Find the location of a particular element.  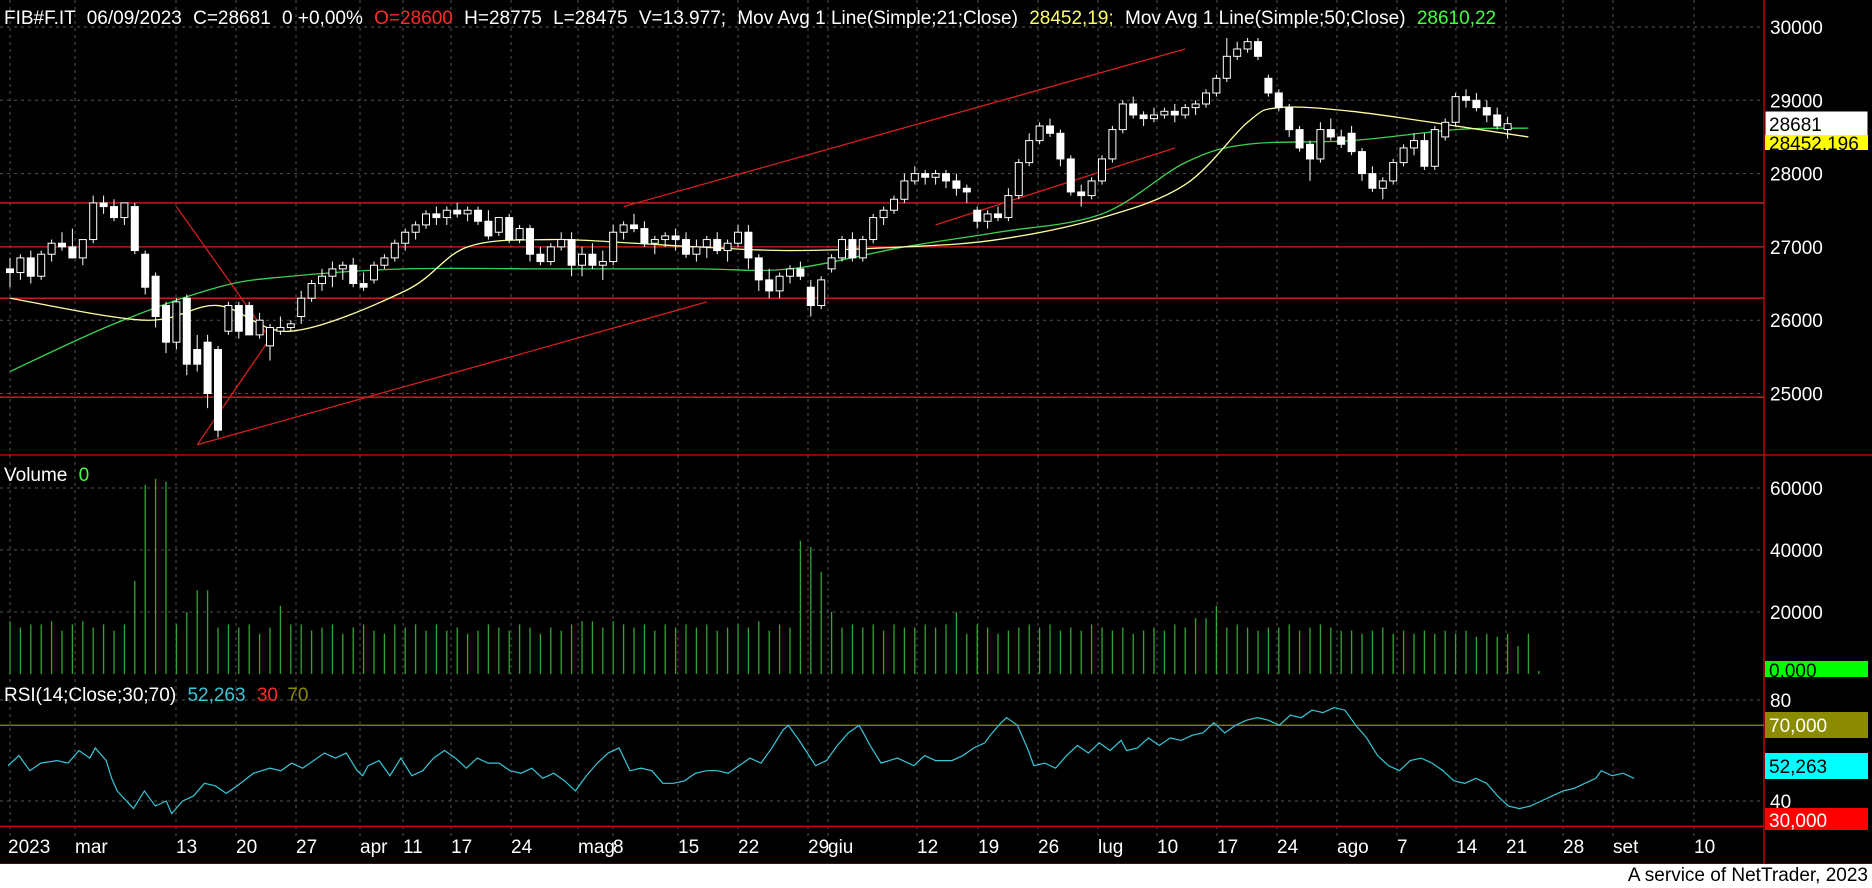

date-axis-label: 11 is located at coordinates (413, 847).